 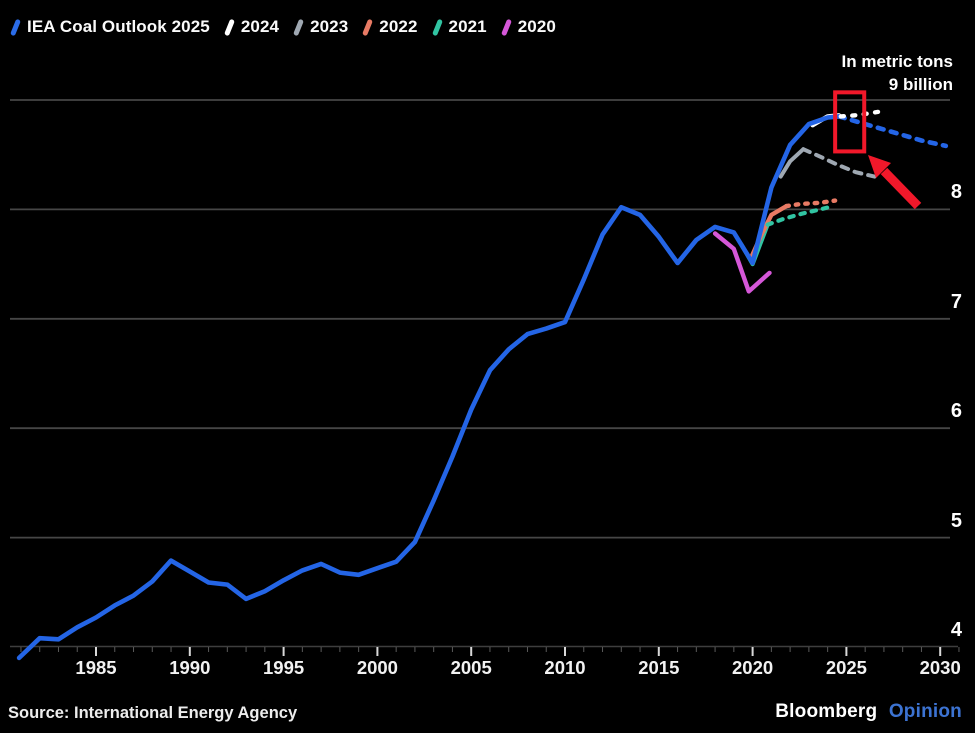 What do you see at coordinates (925, 711) in the screenshot?
I see `opinion-wordmark: Opinion` at bounding box center [925, 711].